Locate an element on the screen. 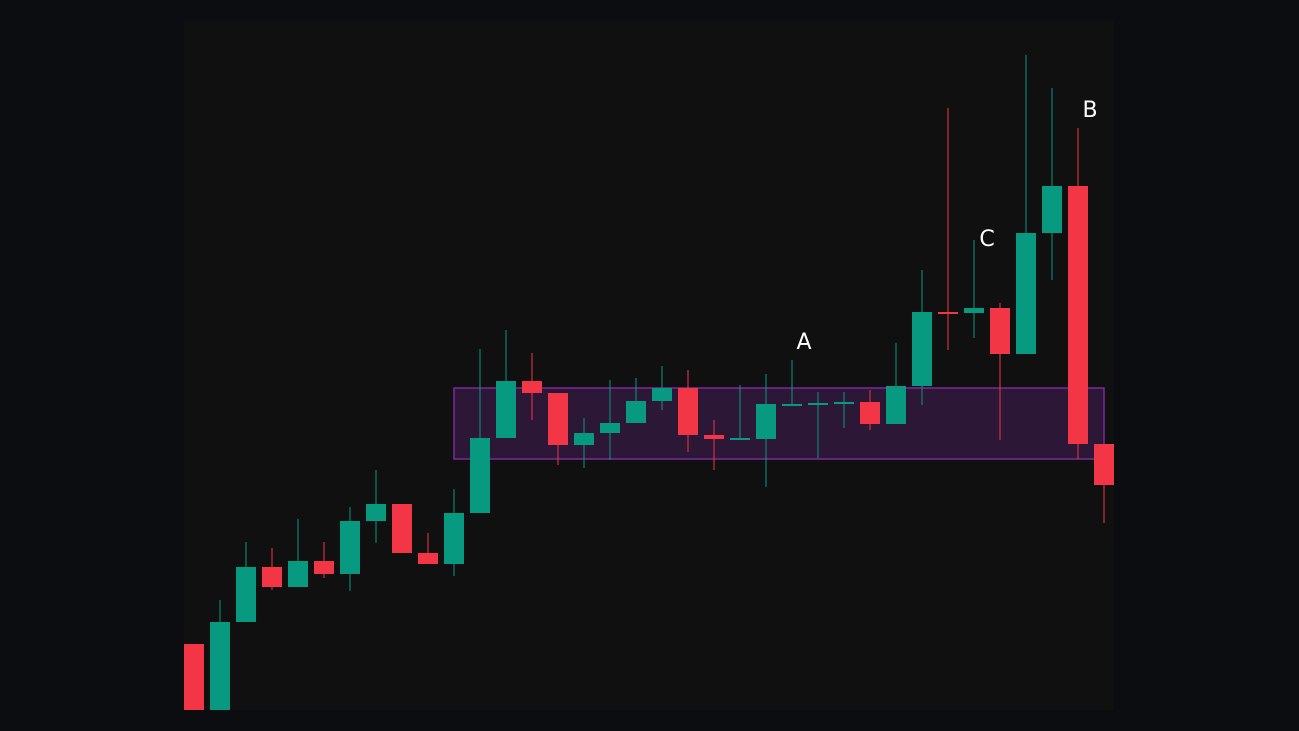 The height and width of the screenshot is (731, 1299). annotation: B is located at coordinates (1089, 110).